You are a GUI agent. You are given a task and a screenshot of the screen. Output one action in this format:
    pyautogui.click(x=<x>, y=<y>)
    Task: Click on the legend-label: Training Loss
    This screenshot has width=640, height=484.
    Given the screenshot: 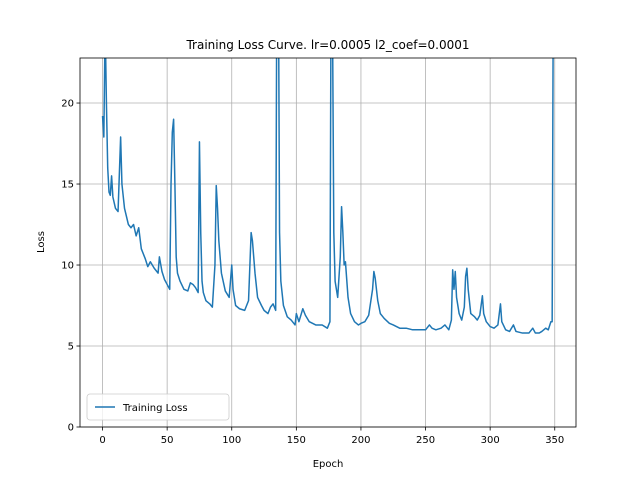 What is the action you would take?
    pyautogui.click(x=155, y=408)
    